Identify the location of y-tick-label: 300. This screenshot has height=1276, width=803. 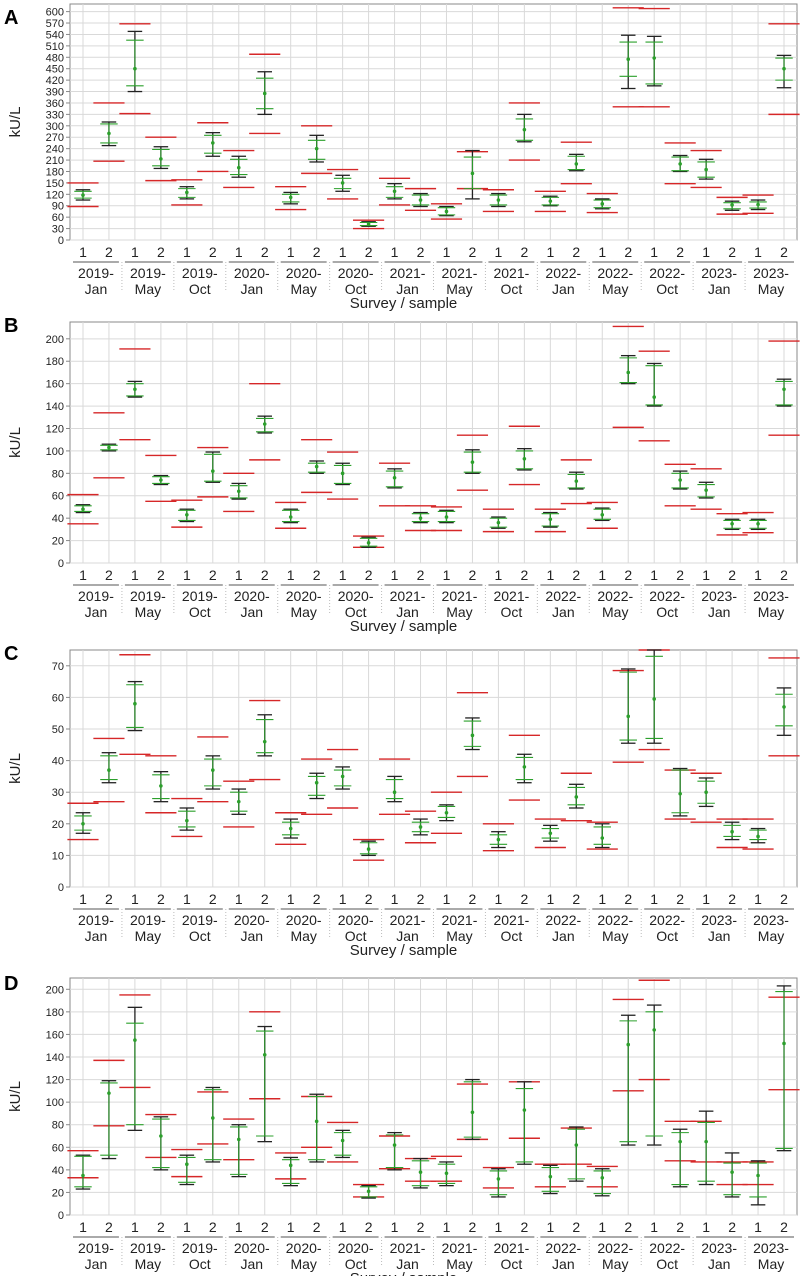
(55, 127).